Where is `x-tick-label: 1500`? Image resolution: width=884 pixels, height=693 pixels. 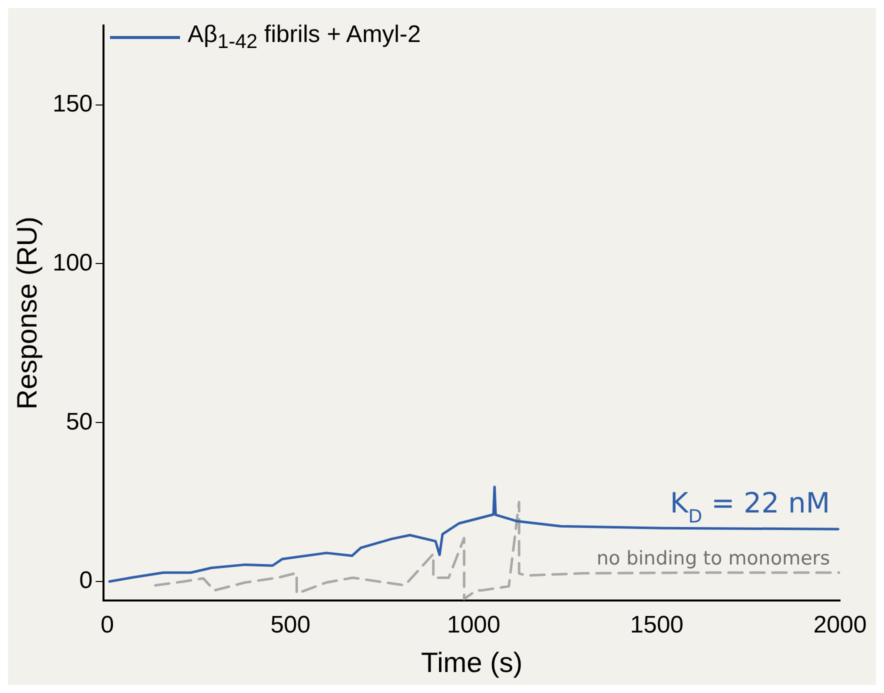
x-tick-label: 1500 is located at coordinates (657, 625).